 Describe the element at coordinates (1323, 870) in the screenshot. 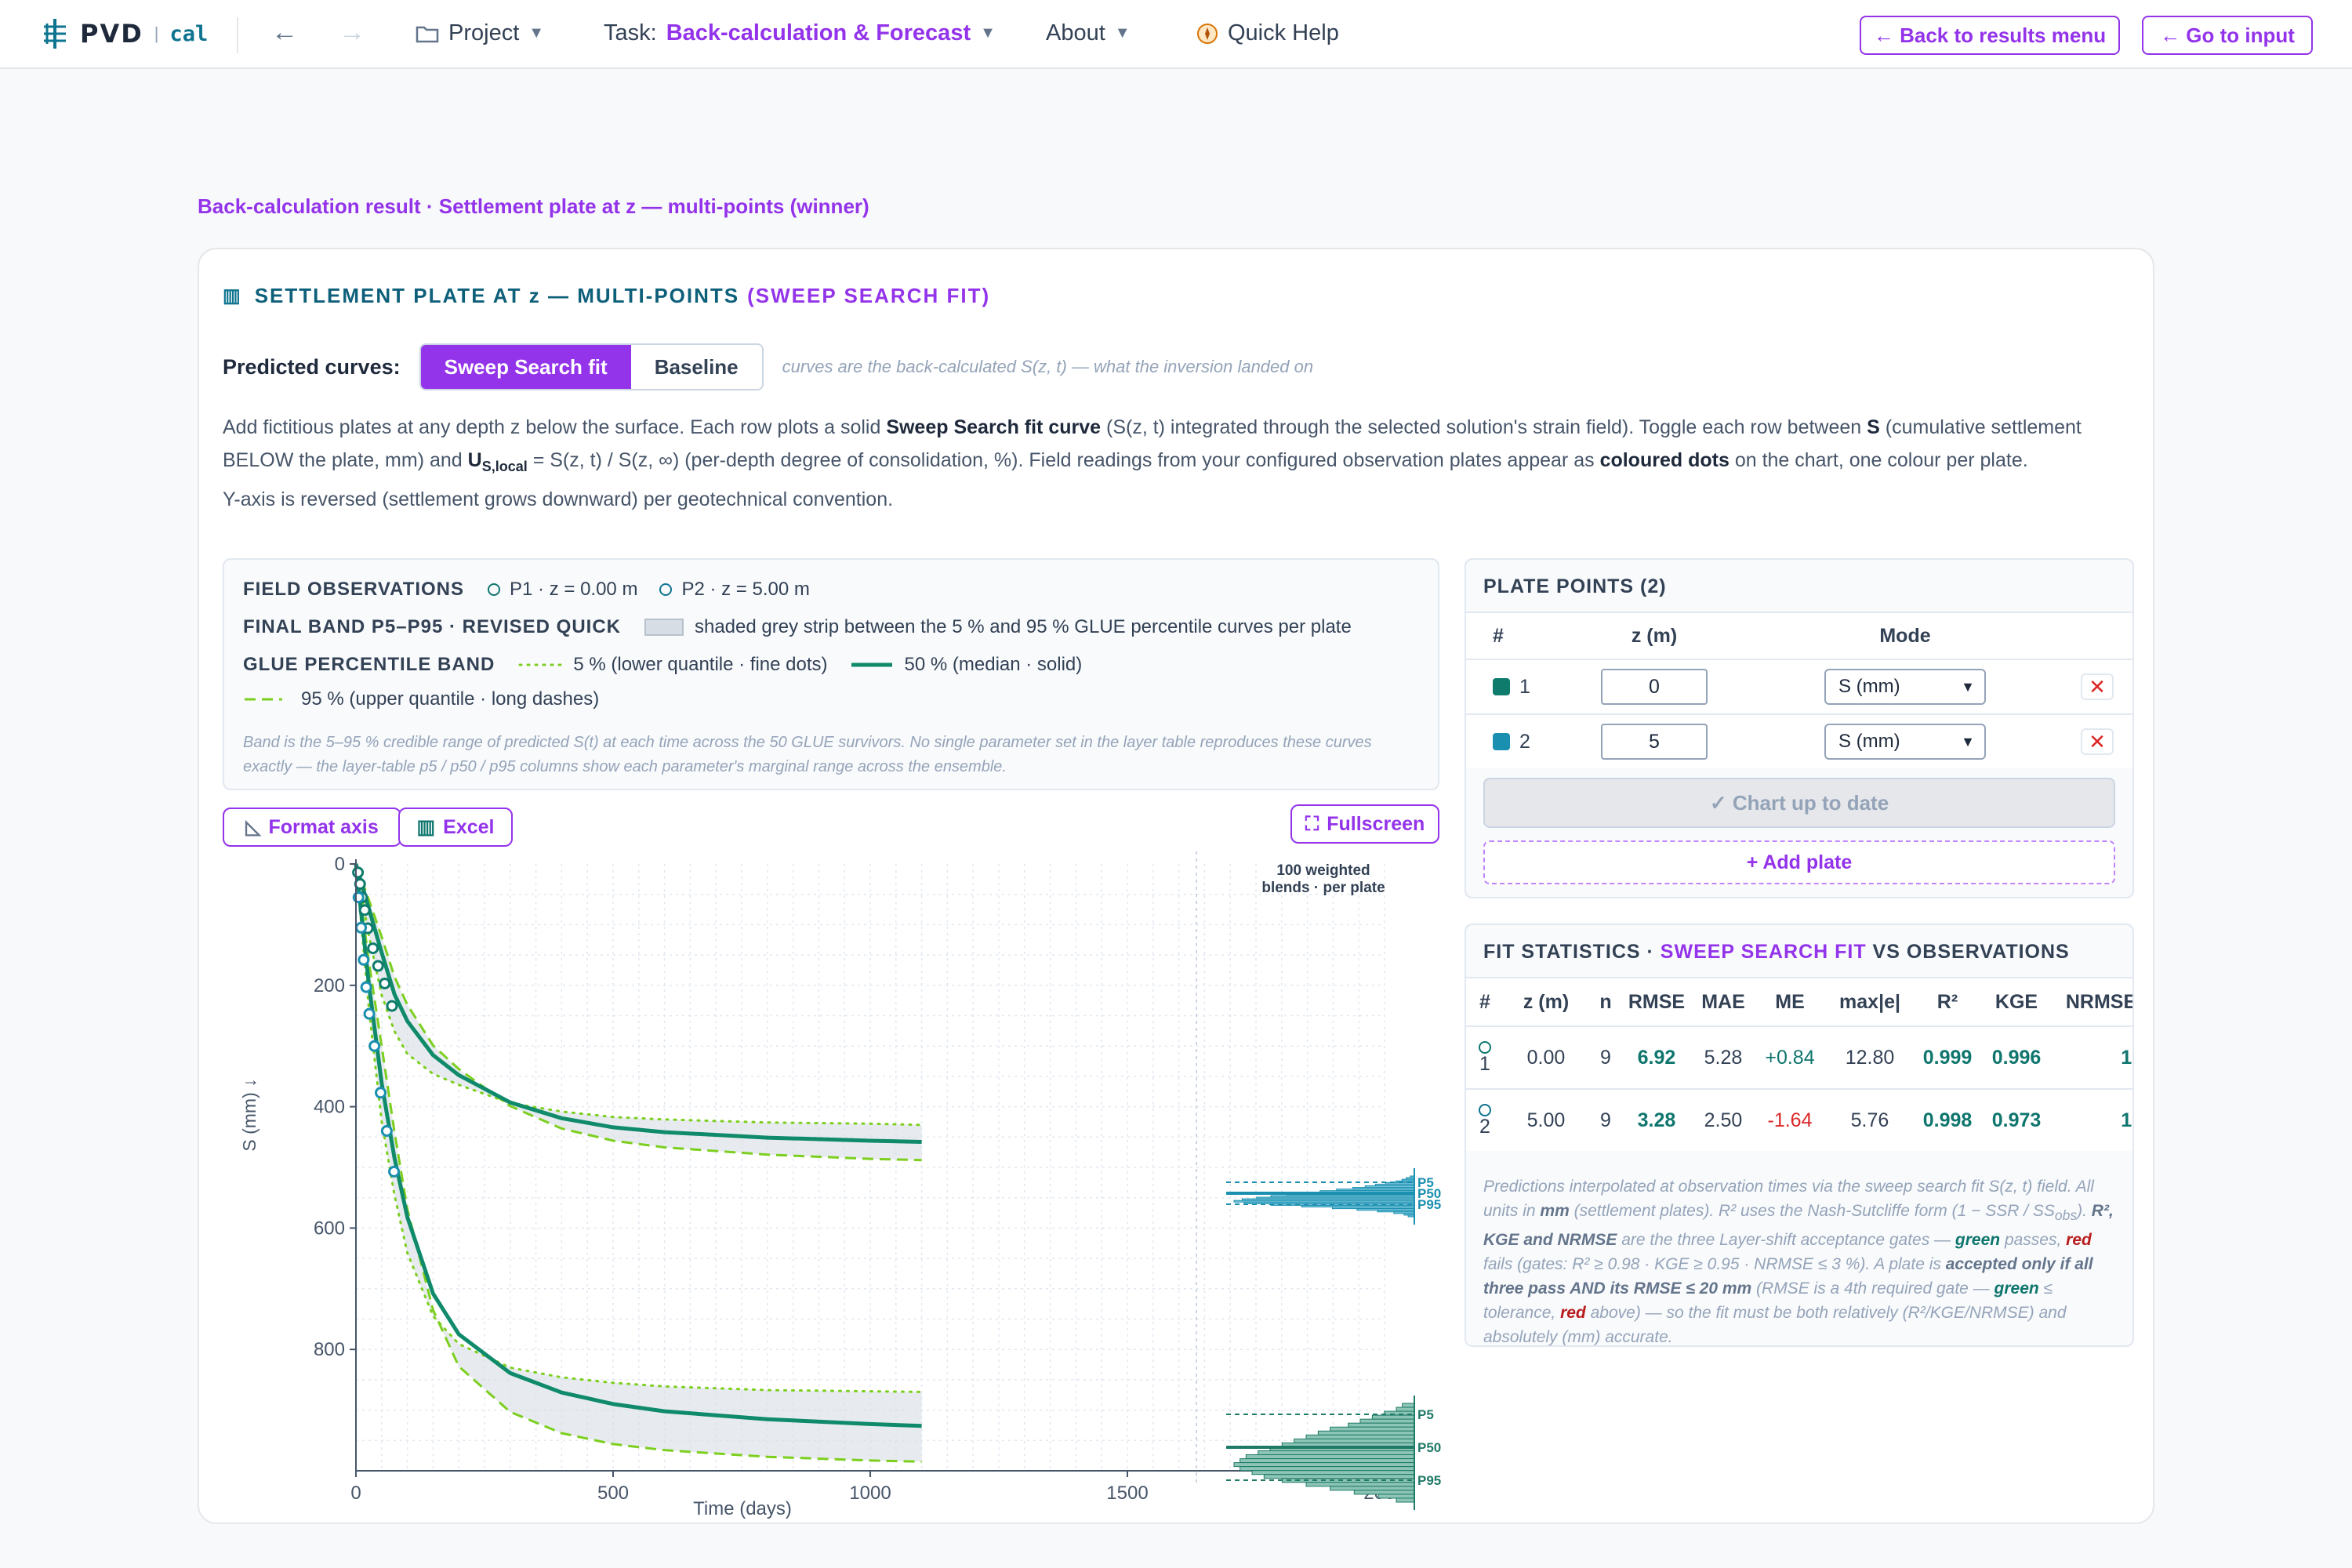

I see `histogram-title-line1: 100 weighted` at that location.